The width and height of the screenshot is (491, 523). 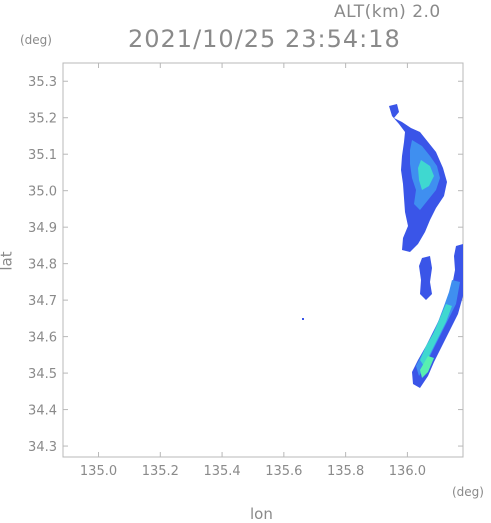 What do you see at coordinates (42, 447) in the screenshot?
I see `lat-tick-label: 34.3` at bounding box center [42, 447].